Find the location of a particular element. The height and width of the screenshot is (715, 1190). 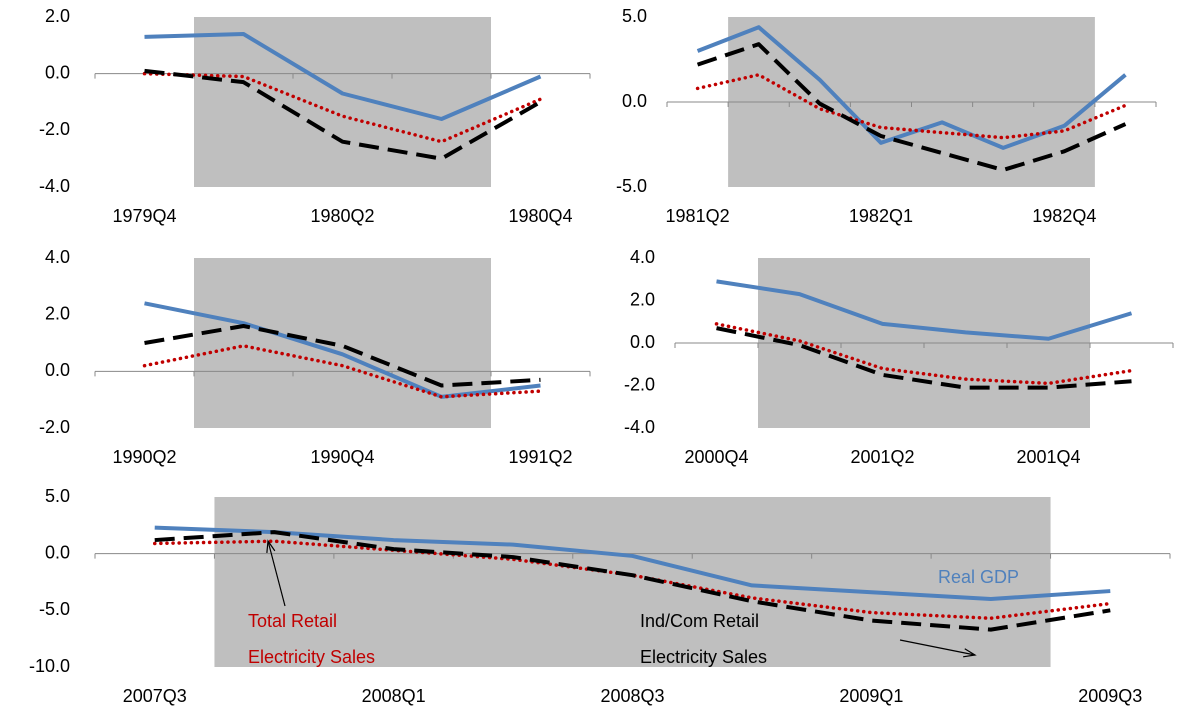

x-tick-label: 2000Q4 is located at coordinates (716, 457).